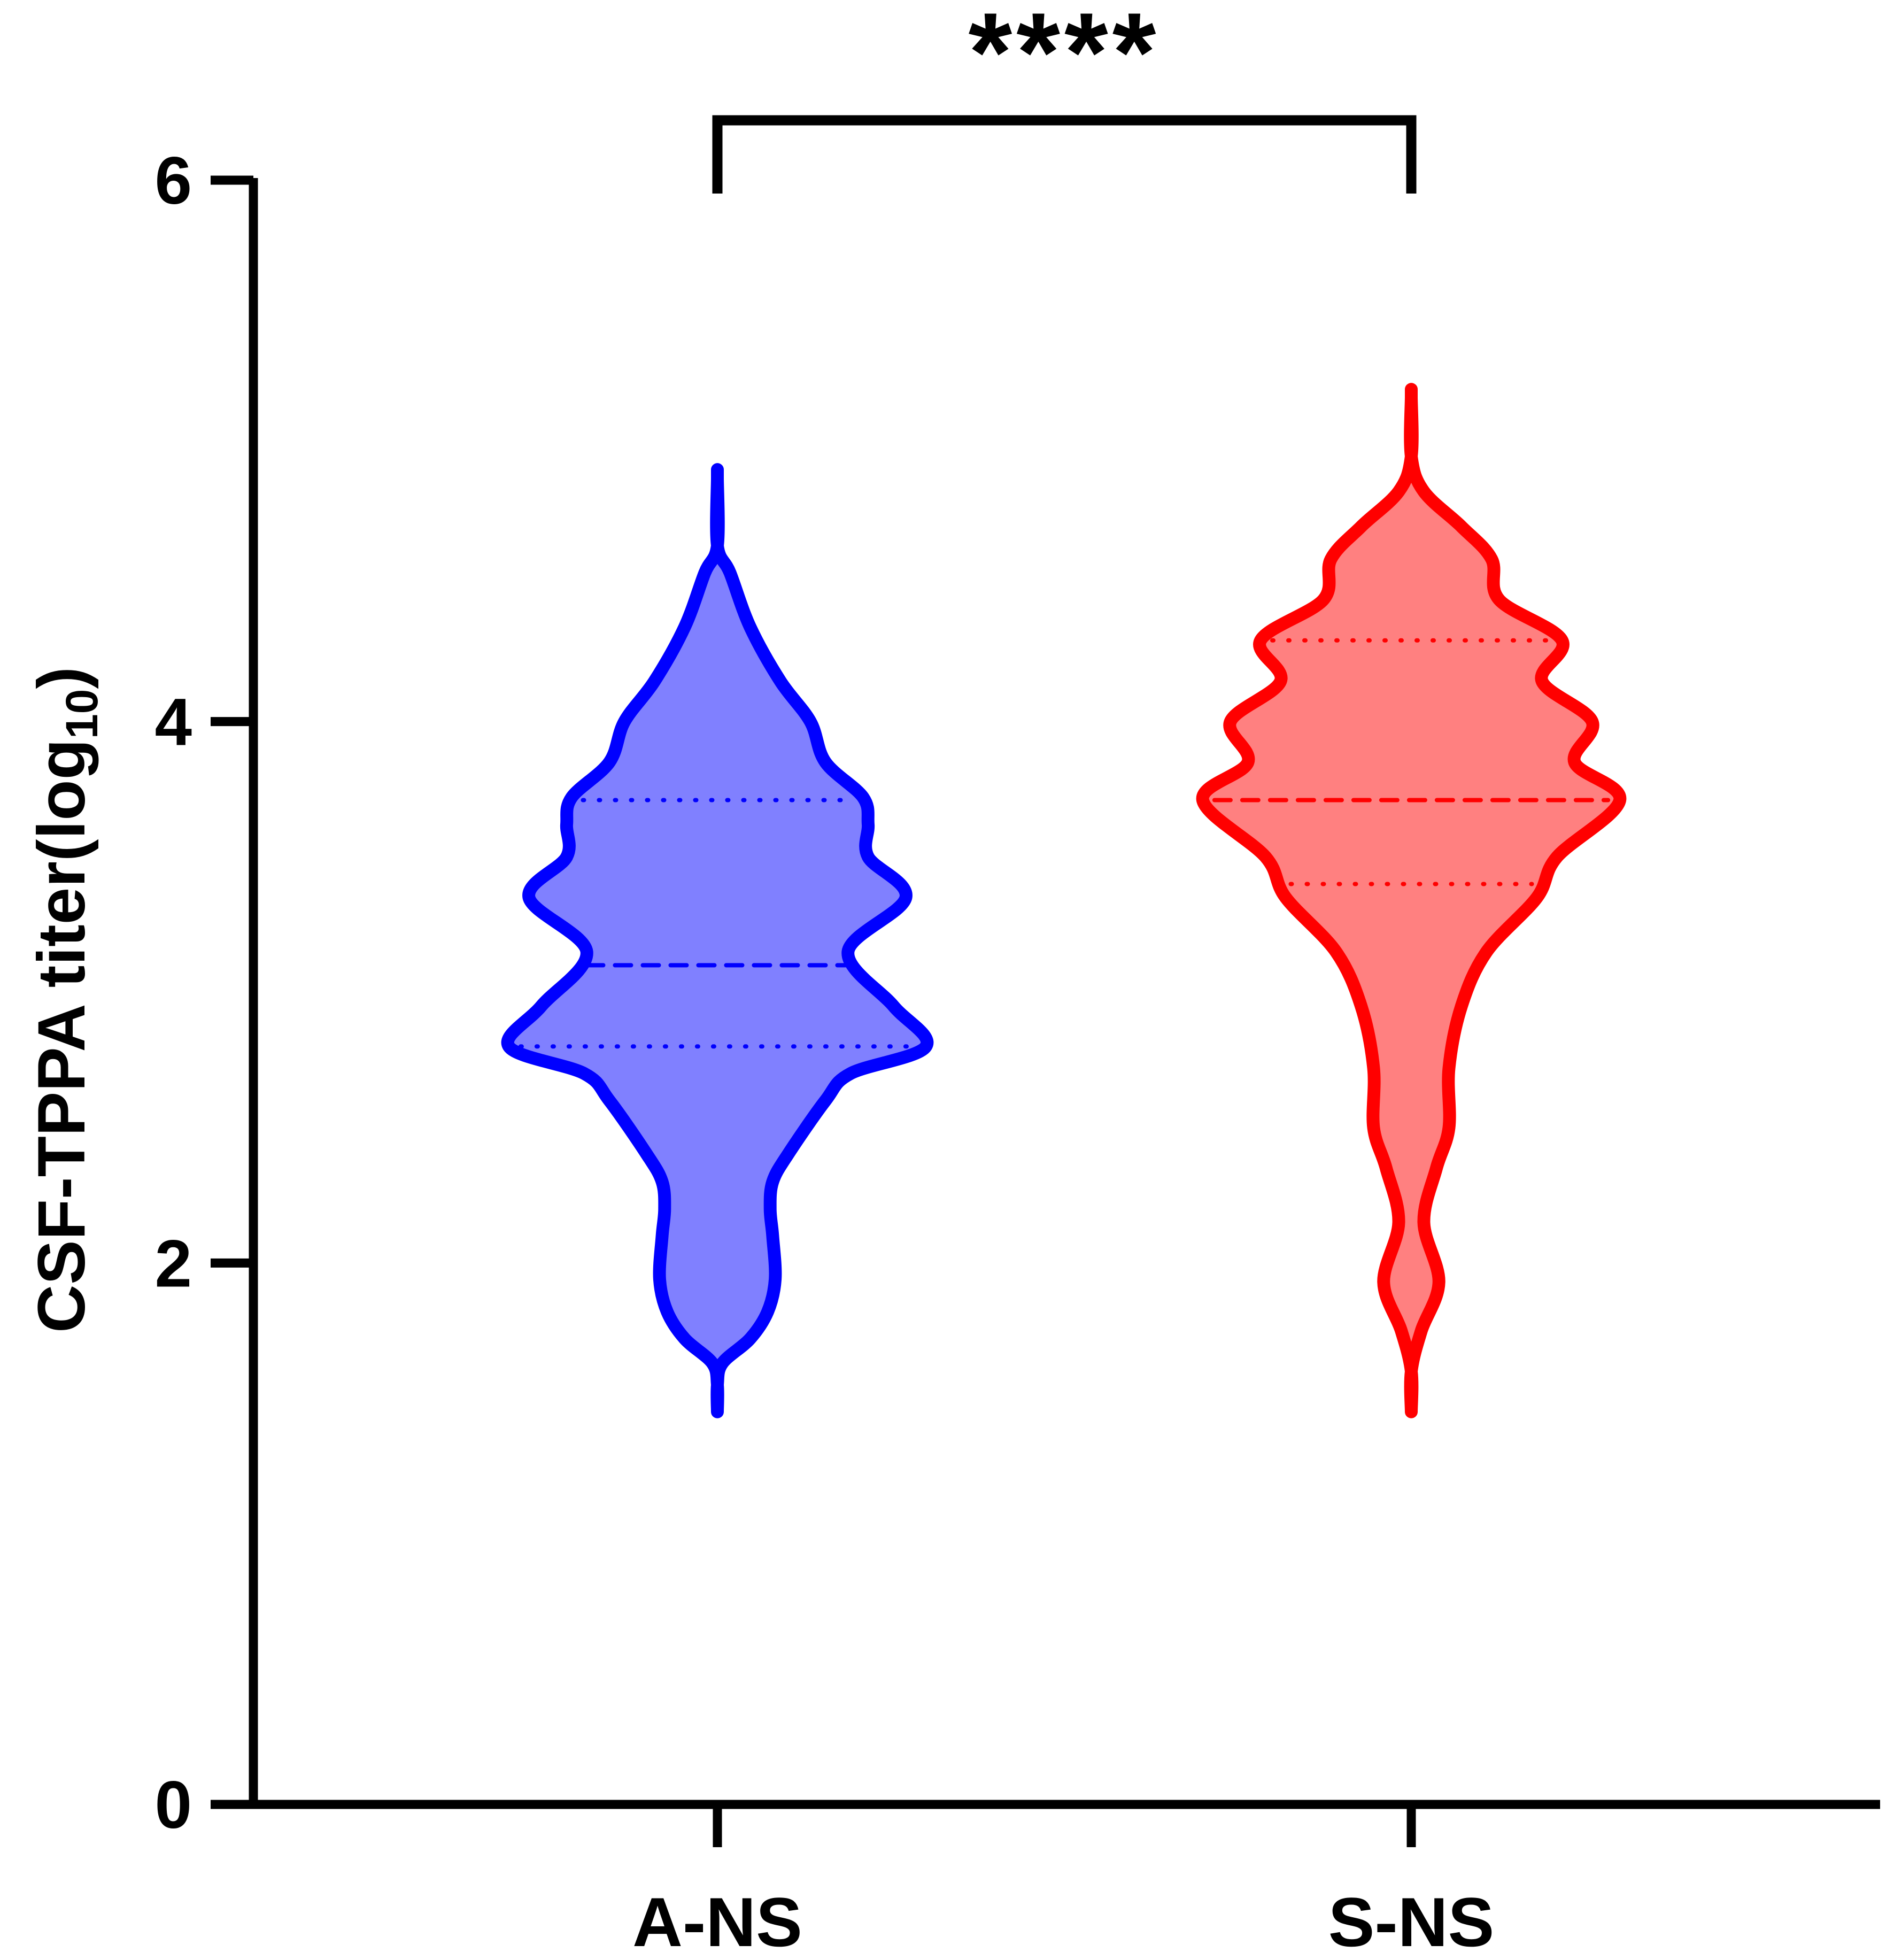  Describe the element at coordinates (173, 722) in the screenshot. I see `y-tick-label: 4` at that location.